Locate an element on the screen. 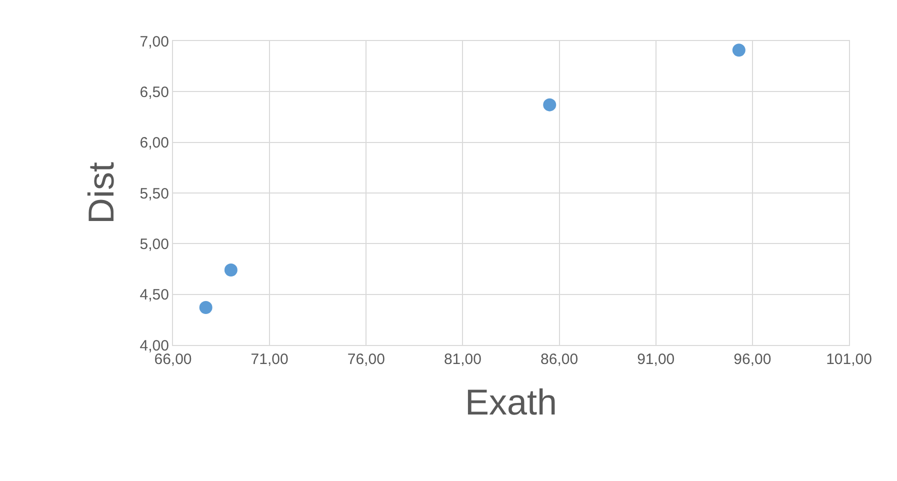 This screenshot has width=897, height=481. y-tick-label: 5,00 is located at coordinates (154, 244).